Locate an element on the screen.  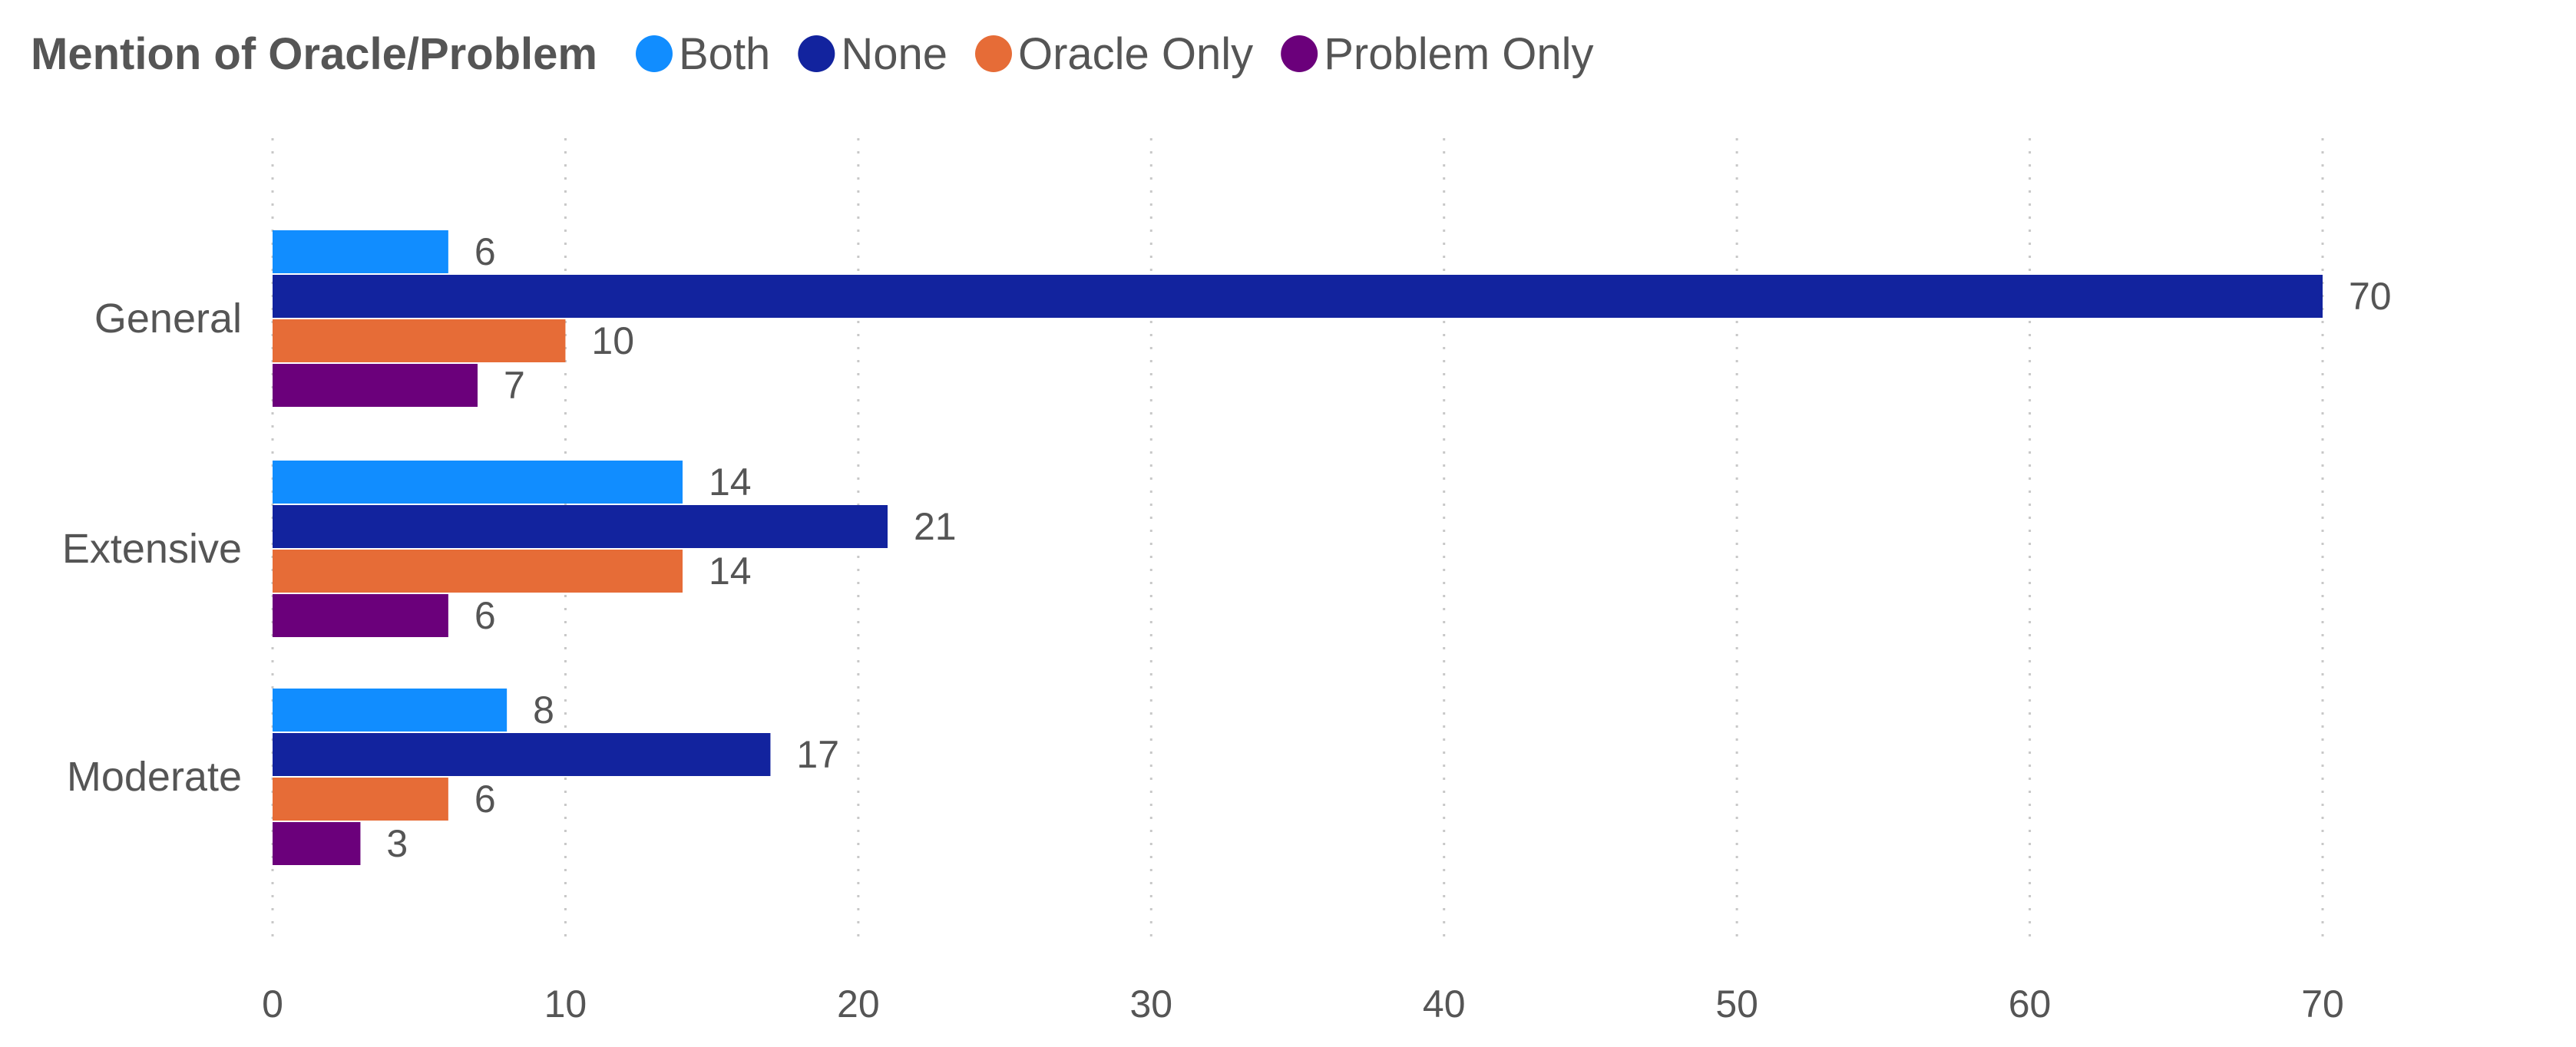
legend-label-problem-only: Problem Only is located at coordinates (1458, 54).